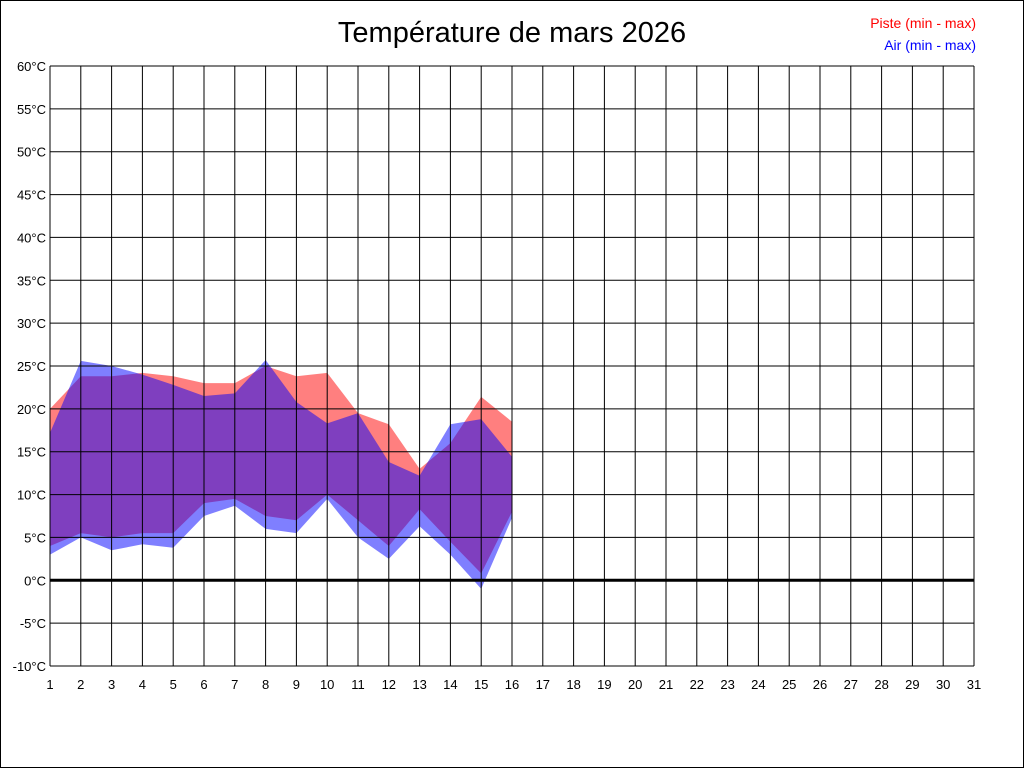 This screenshot has height=768, width=1024. I want to click on y-tick-label: 0°C, so click(35, 580).